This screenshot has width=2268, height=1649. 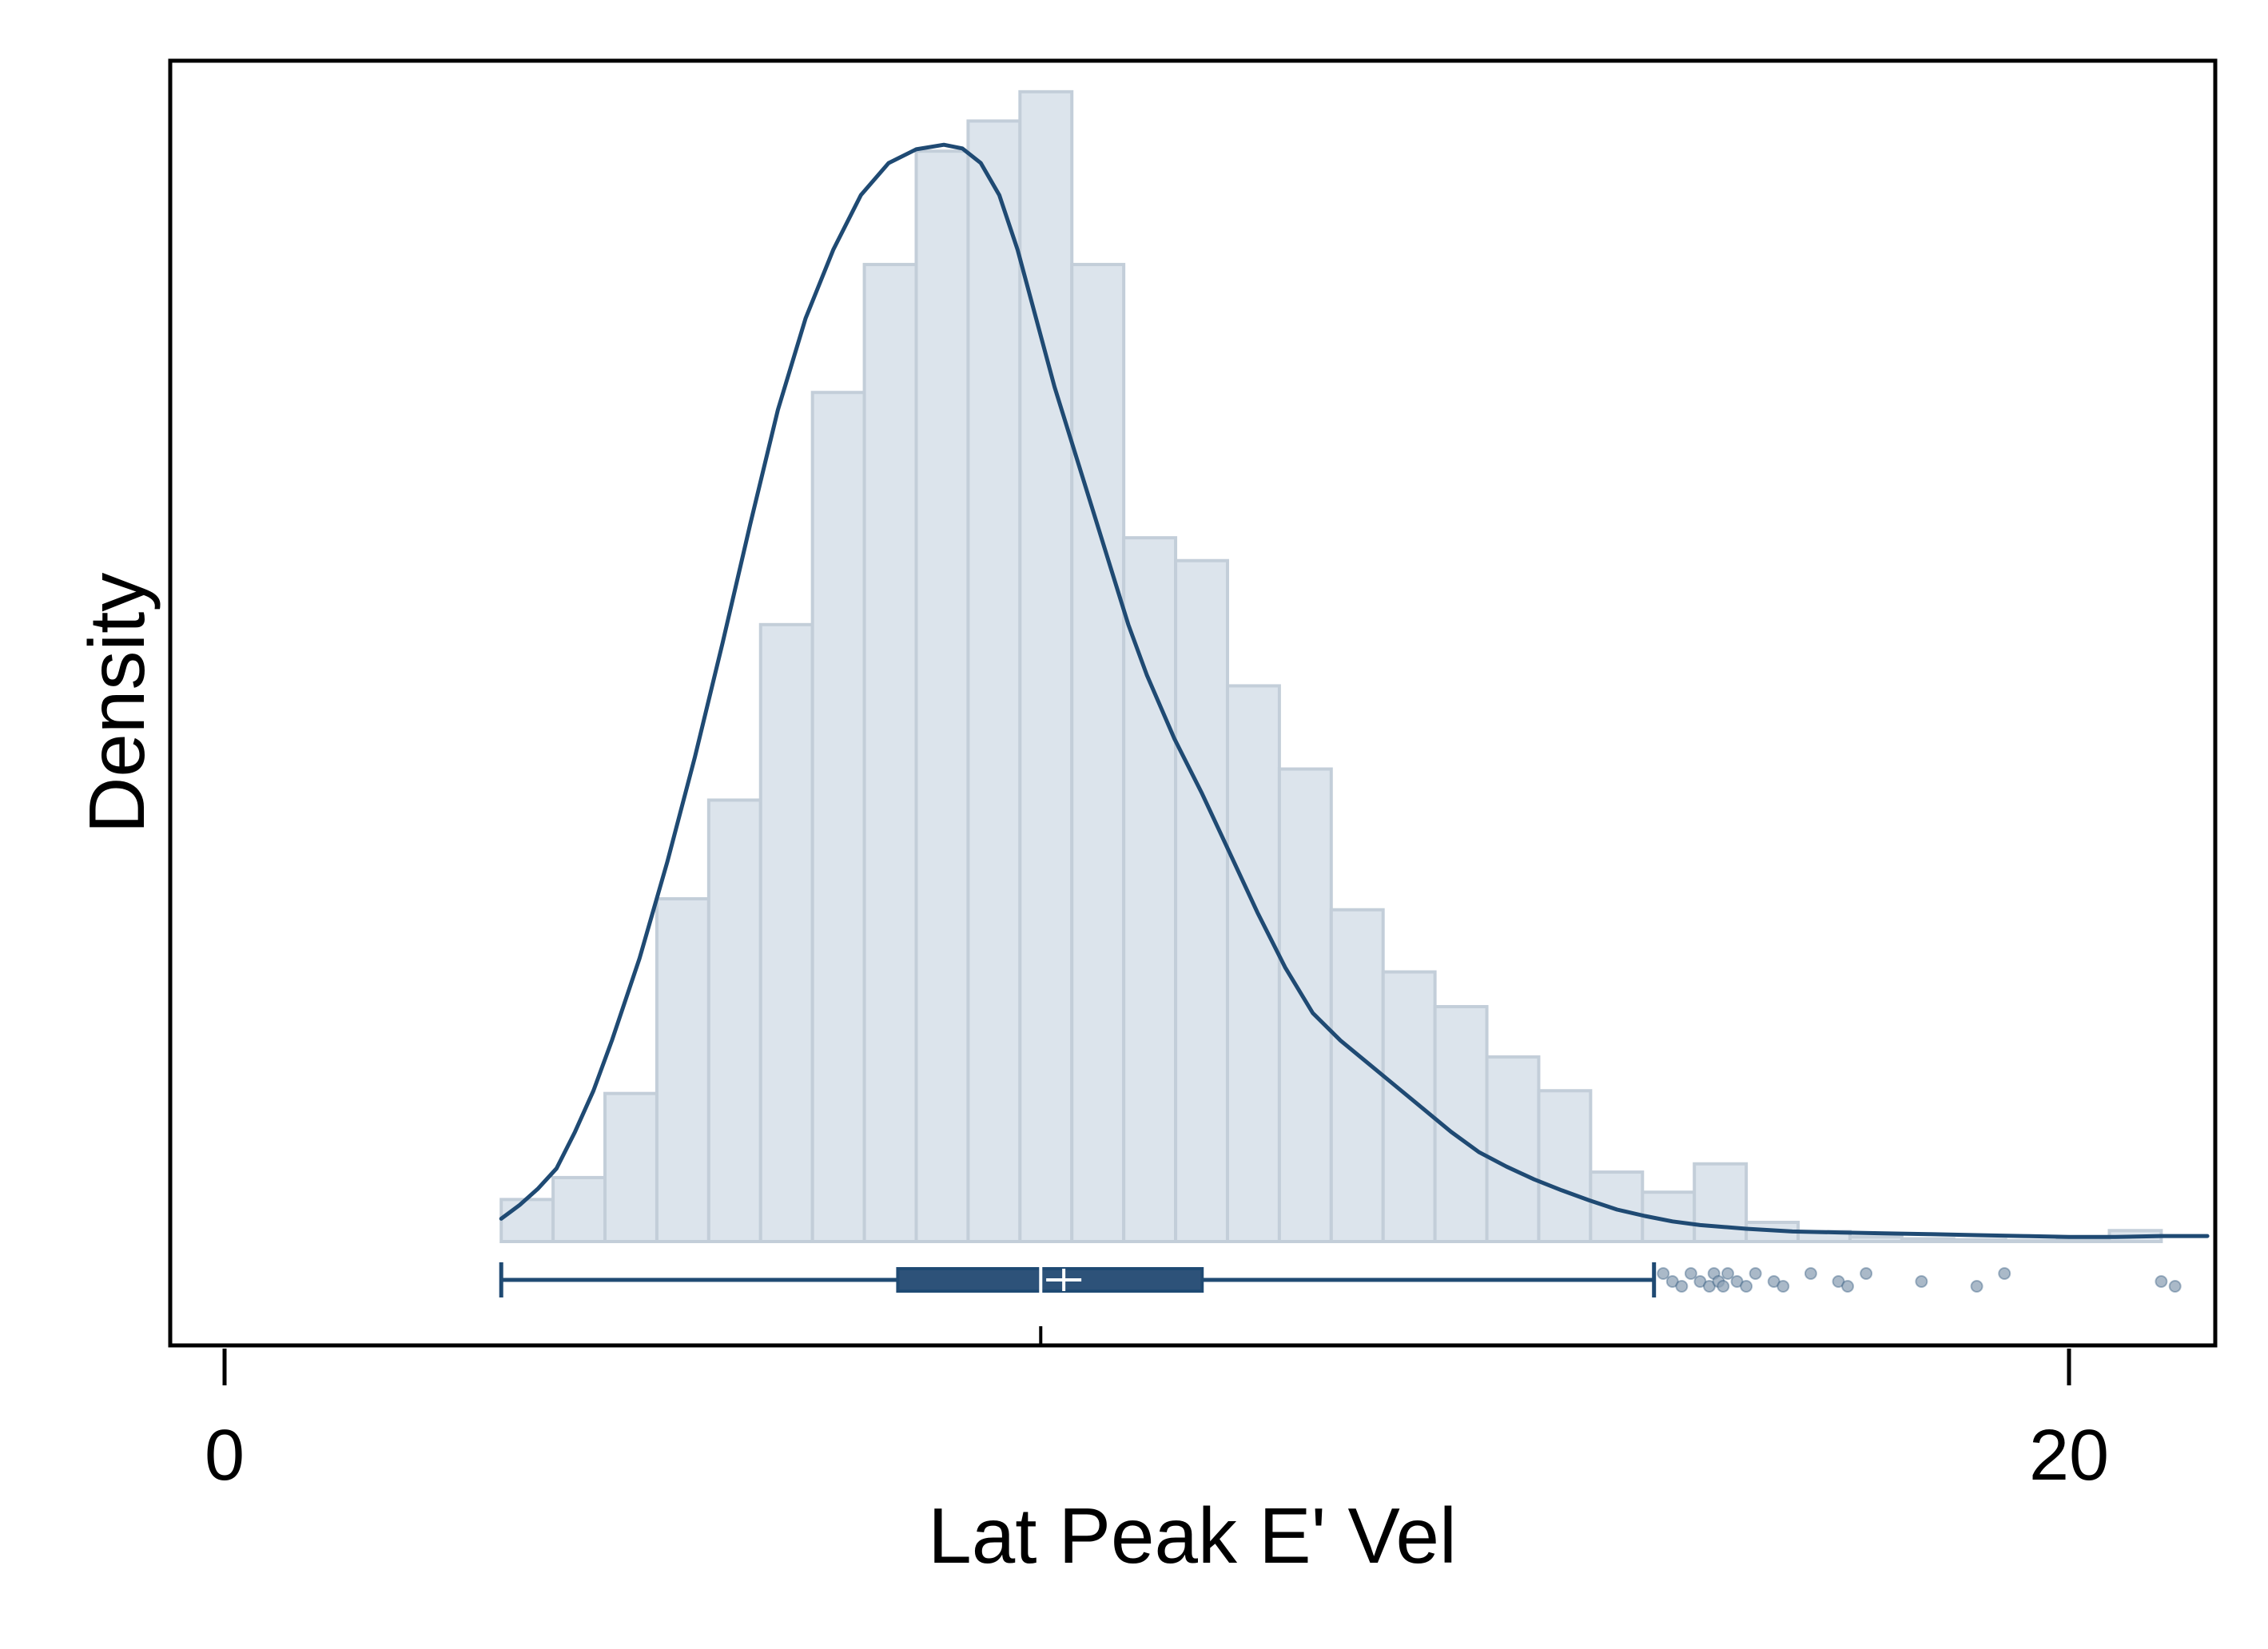 What do you see at coordinates (1192, 1535) in the screenshot?
I see `x-axis-label: Lat Peak E' Vel` at bounding box center [1192, 1535].